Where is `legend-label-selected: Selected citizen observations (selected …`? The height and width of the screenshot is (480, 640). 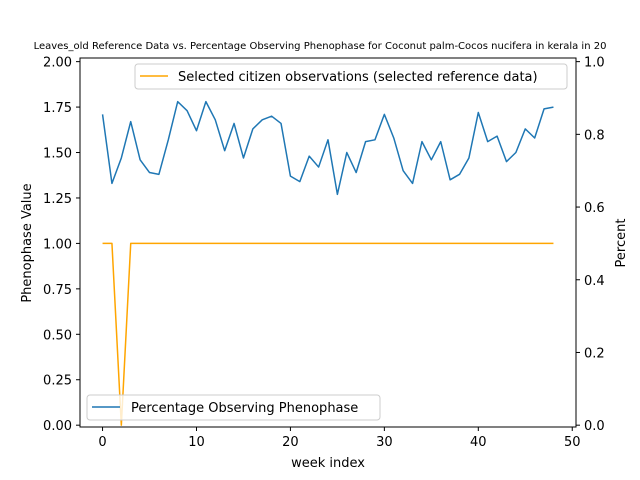
legend-label-selected: Selected citizen observations (selected … is located at coordinates (358, 77).